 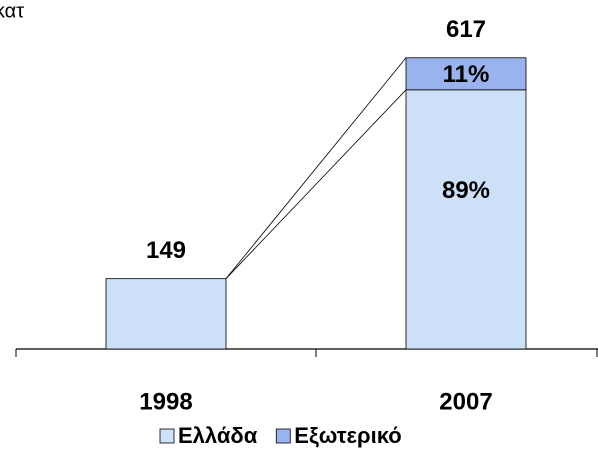 I want to click on data-label: 11%, so click(x=466, y=74).